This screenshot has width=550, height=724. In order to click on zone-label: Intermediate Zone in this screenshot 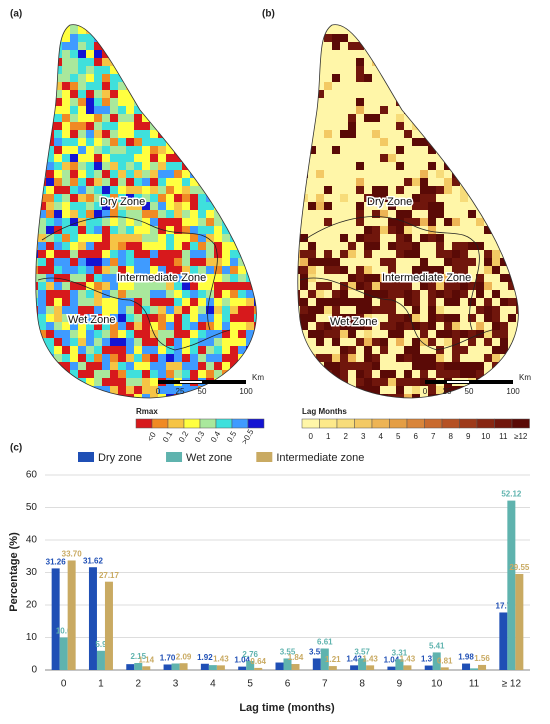, I will do `click(161, 278)`.